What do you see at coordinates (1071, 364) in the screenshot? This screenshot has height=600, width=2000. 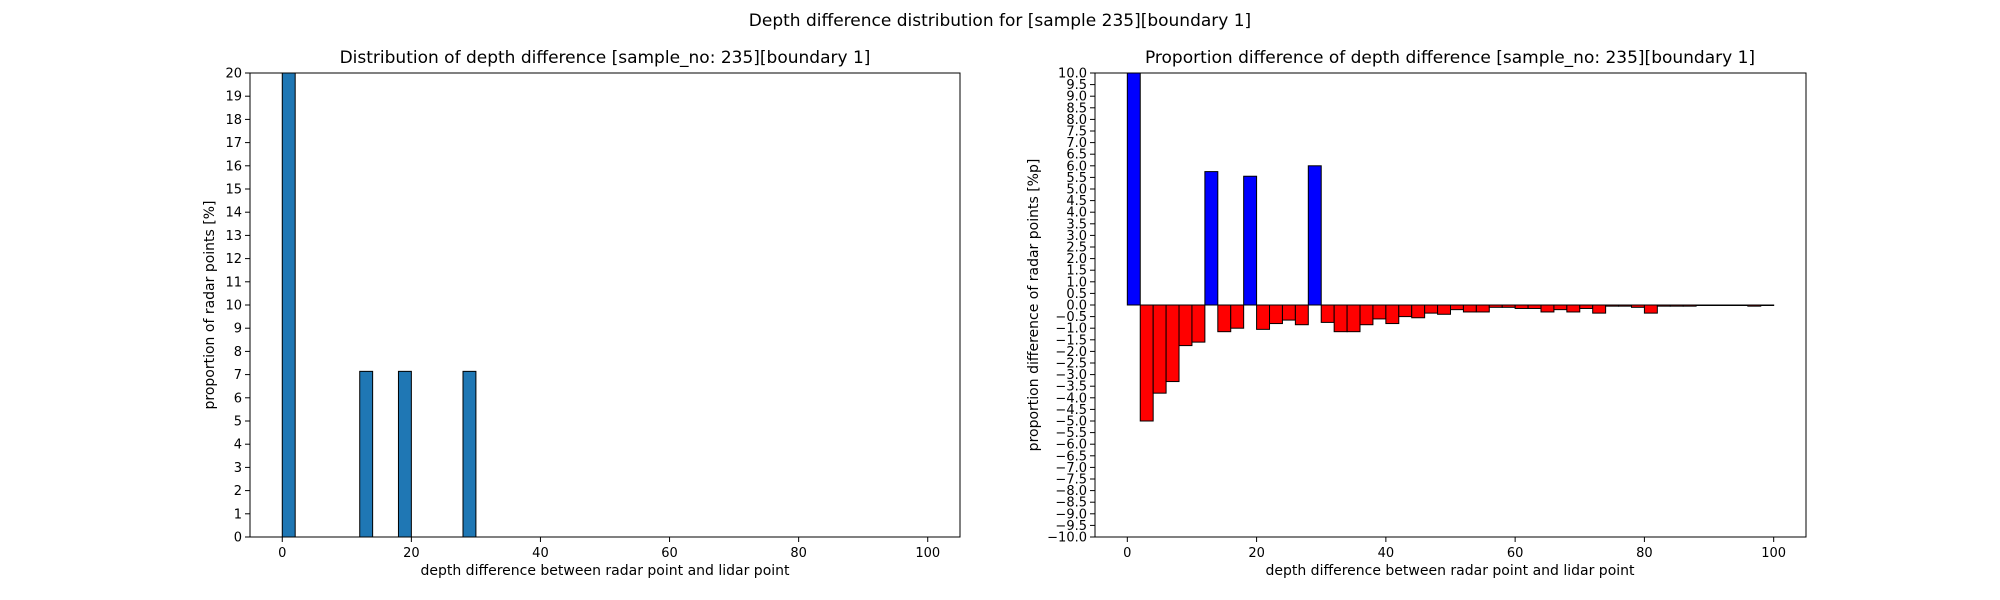 I see `right-y-tick-label: −2.5` at bounding box center [1071, 364].